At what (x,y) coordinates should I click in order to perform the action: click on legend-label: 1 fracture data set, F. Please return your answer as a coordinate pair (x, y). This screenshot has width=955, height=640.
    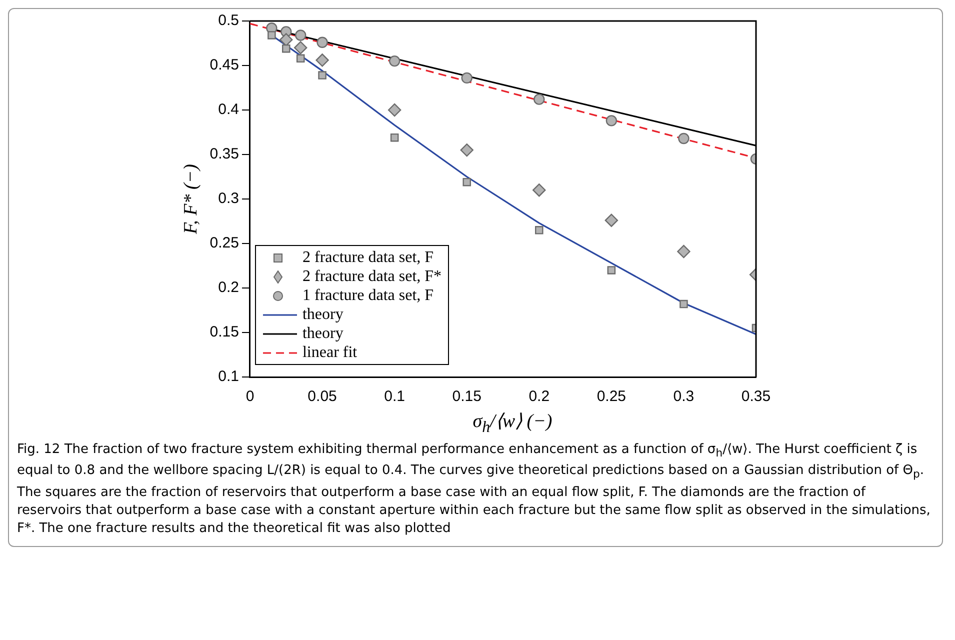
    Looking at the image, I should click on (368, 295).